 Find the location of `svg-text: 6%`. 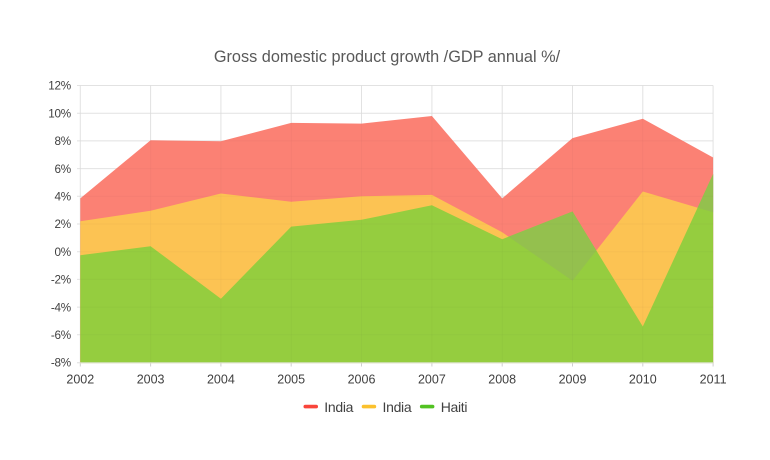

svg-text: 6% is located at coordinates (63, 169).